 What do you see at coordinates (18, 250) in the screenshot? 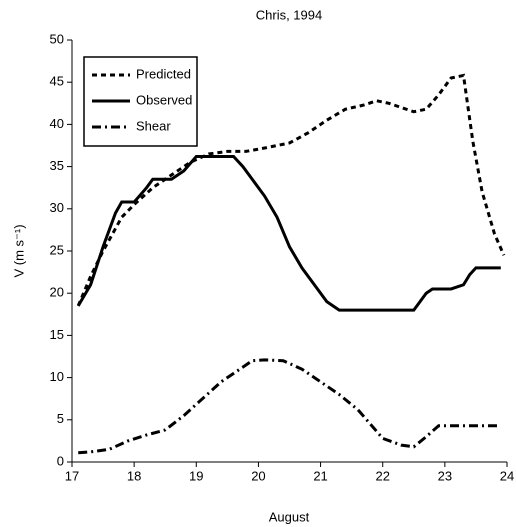
I see `y-axis-label: V (m s⁻¹)` at bounding box center [18, 250].